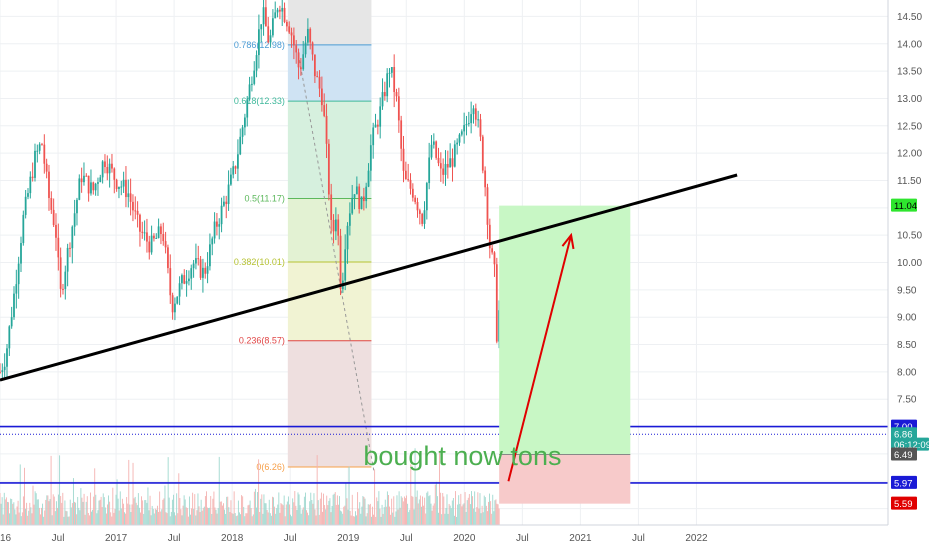 The image size is (932, 550). Describe the element at coordinates (907, 290) in the screenshot. I see `y-tick-label: 9.50` at that location.